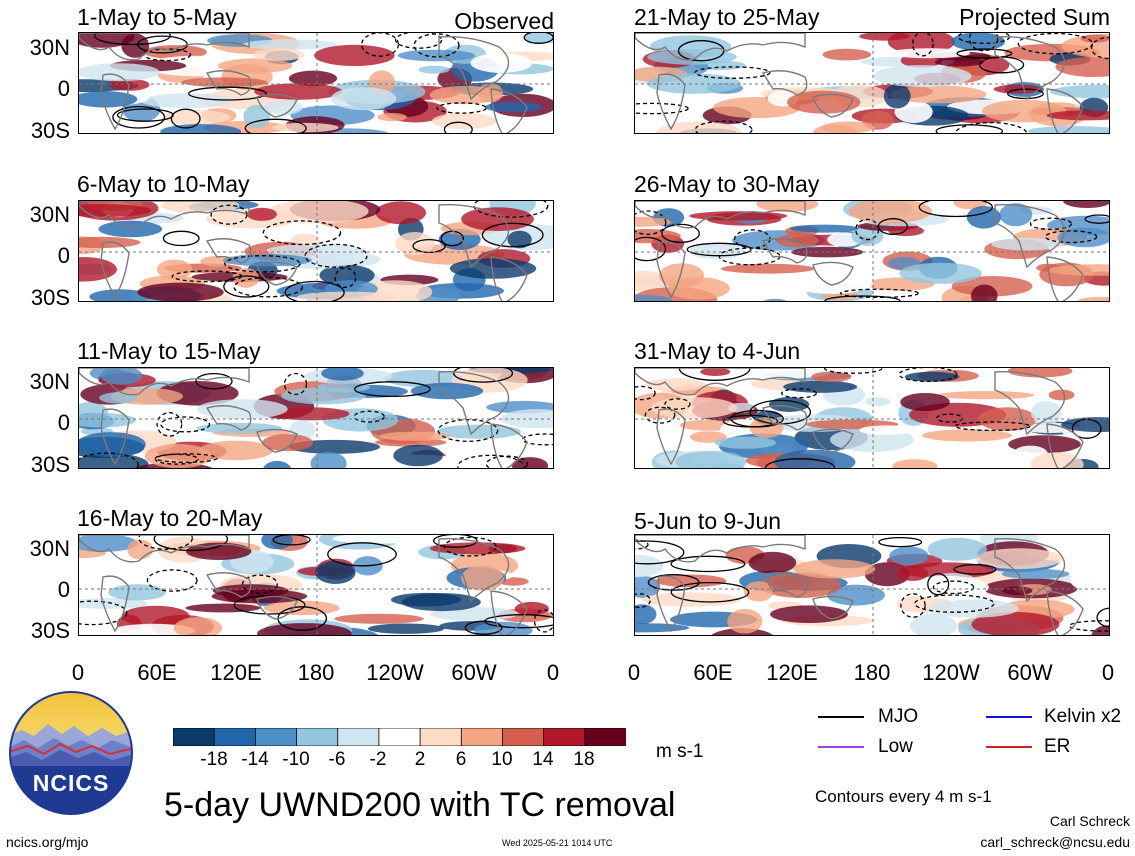 The width and height of the screenshot is (1135, 856). I want to click on source-url: ncics.org/mjo, so click(47, 842).